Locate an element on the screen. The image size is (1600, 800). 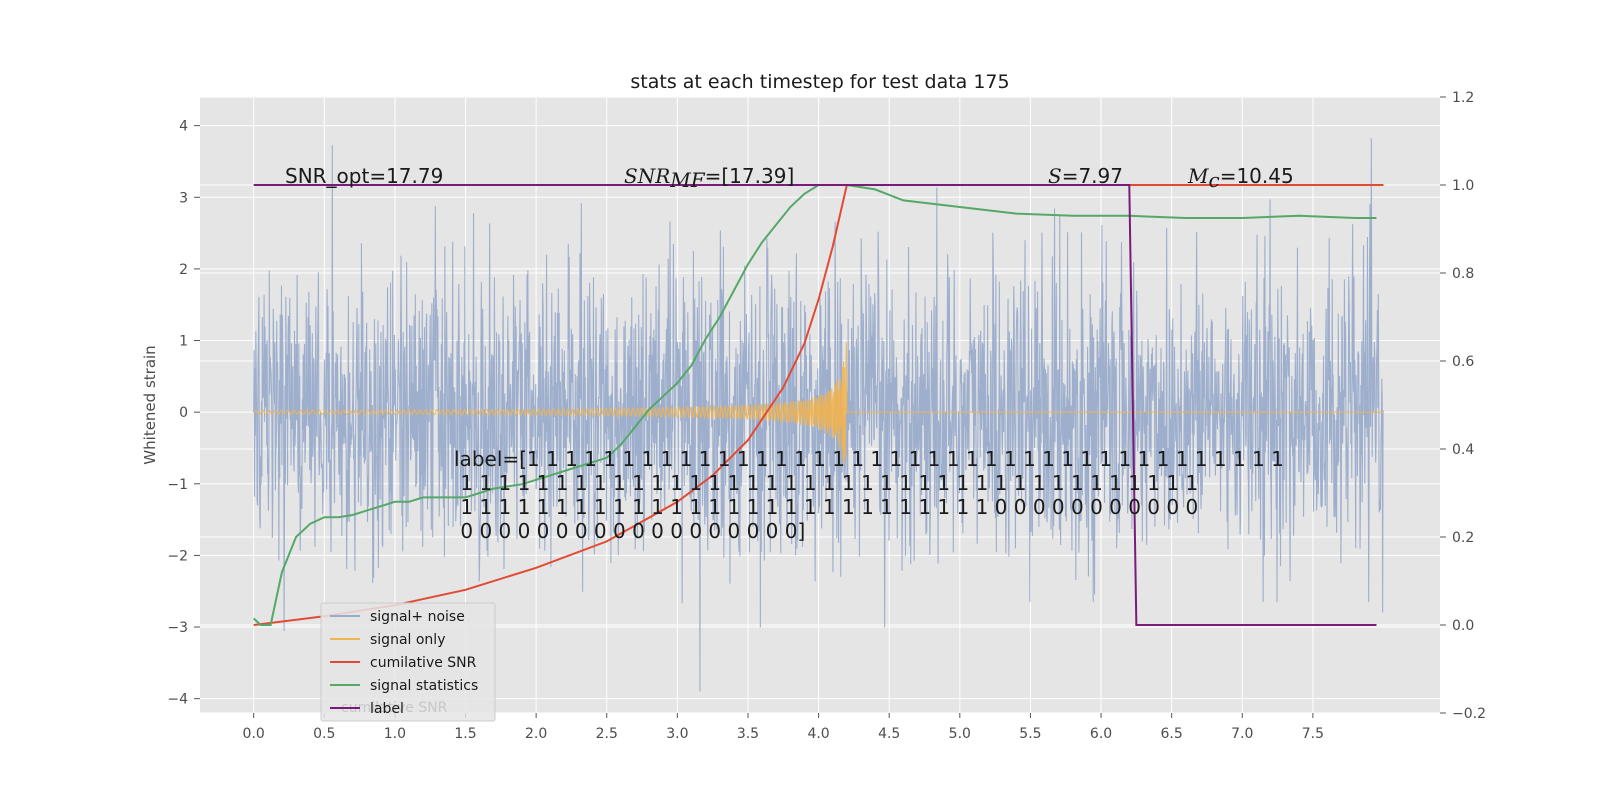
snr-mf-subscript: MF is located at coordinates (687, 180).